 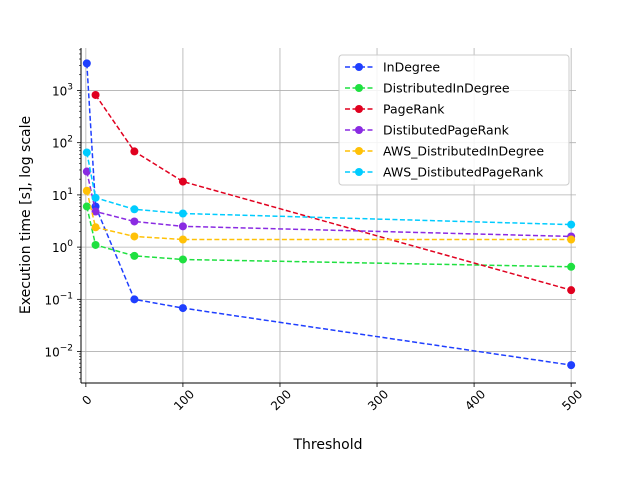 I want to click on y-tick-label: 10⁻², so click(x=58, y=352).